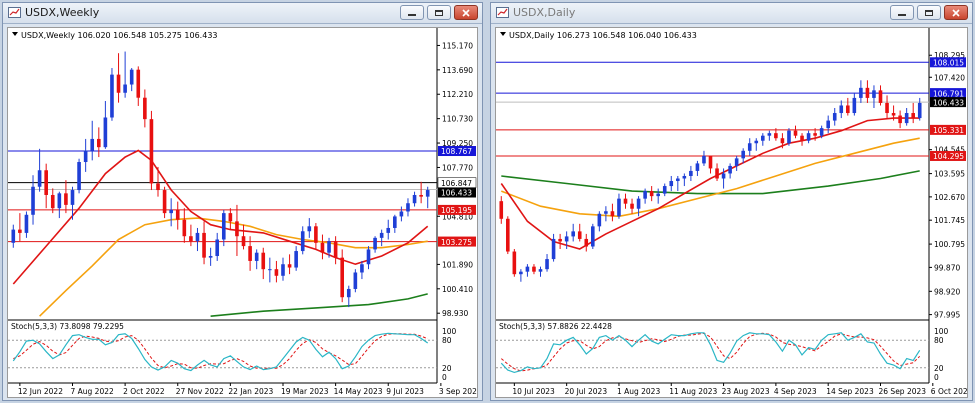 The height and width of the screenshot is (403, 975). I want to click on stoch-level-label: 80, so click(447, 340).